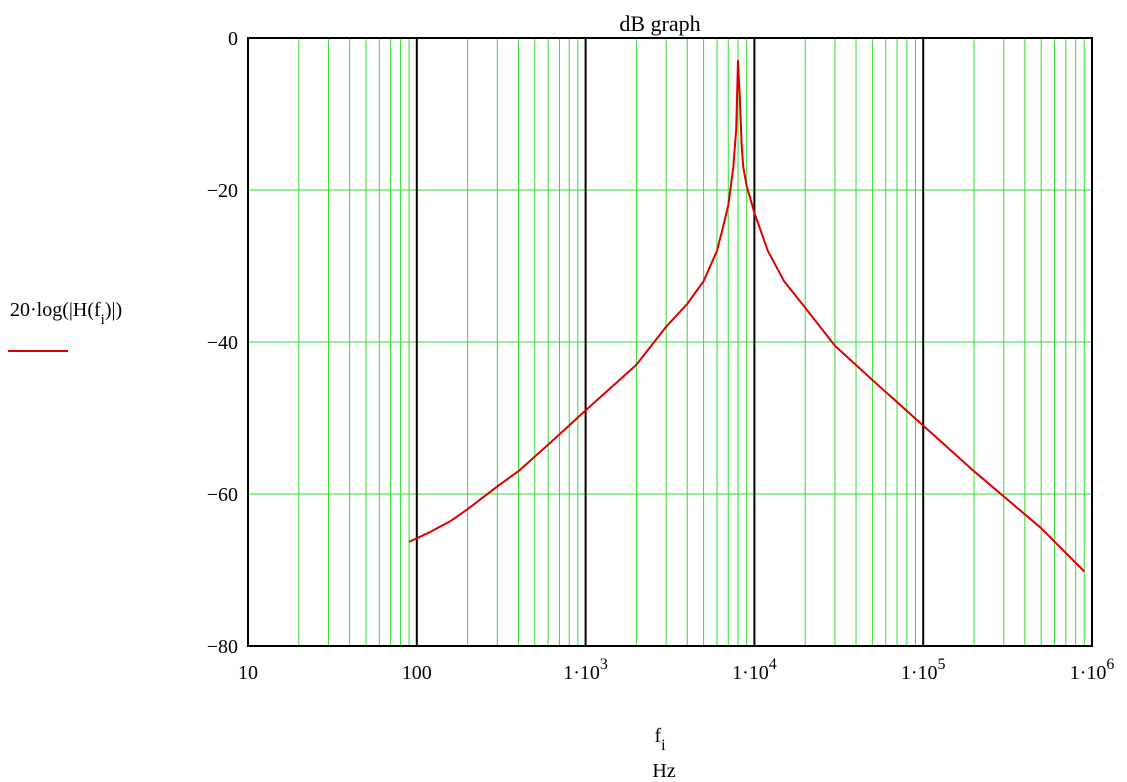  Describe the element at coordinates (585, 670) in the screenshot. I see `x-tick-label: 1·10³` at that location.